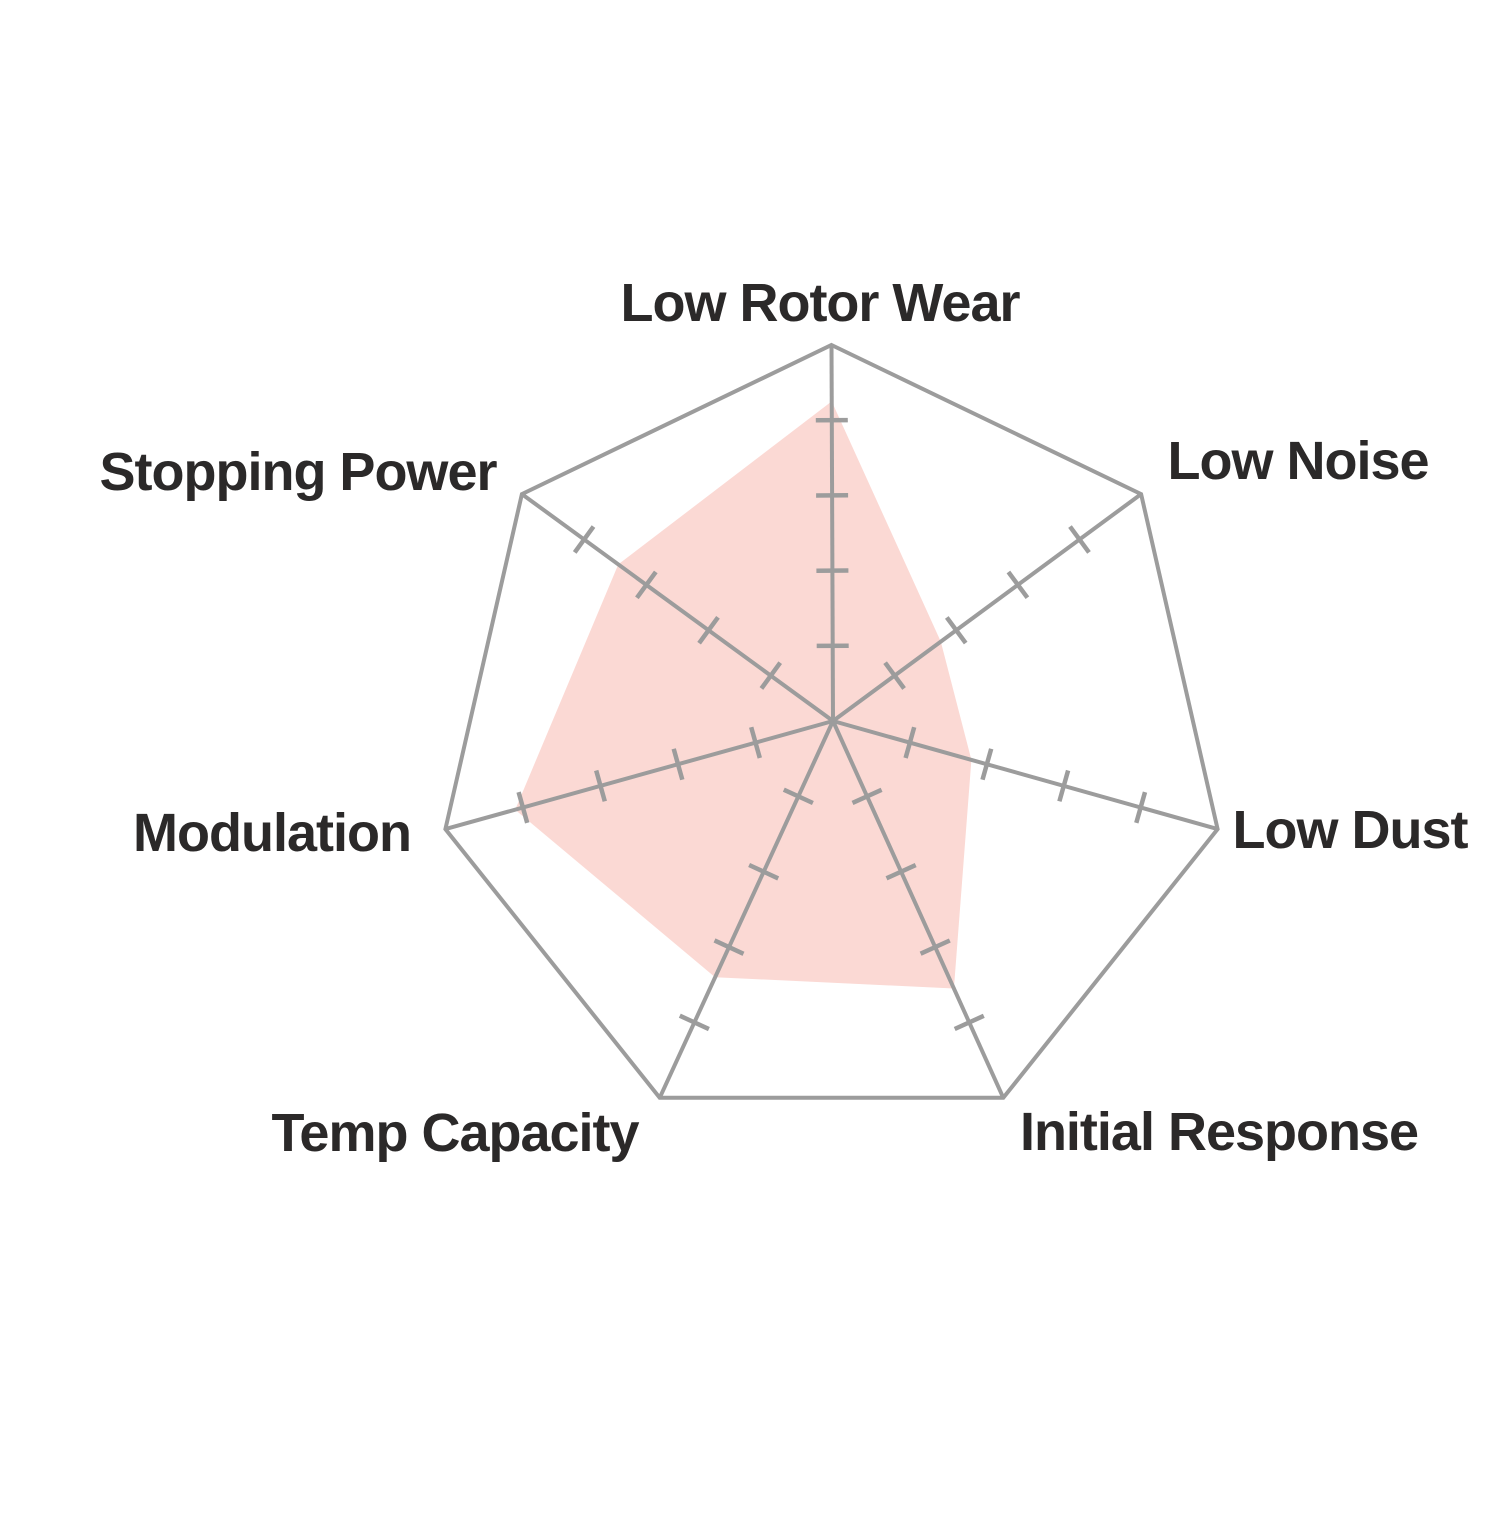  I want to click on axis-label-low-dust: Low Dust, so click(1351, 830).